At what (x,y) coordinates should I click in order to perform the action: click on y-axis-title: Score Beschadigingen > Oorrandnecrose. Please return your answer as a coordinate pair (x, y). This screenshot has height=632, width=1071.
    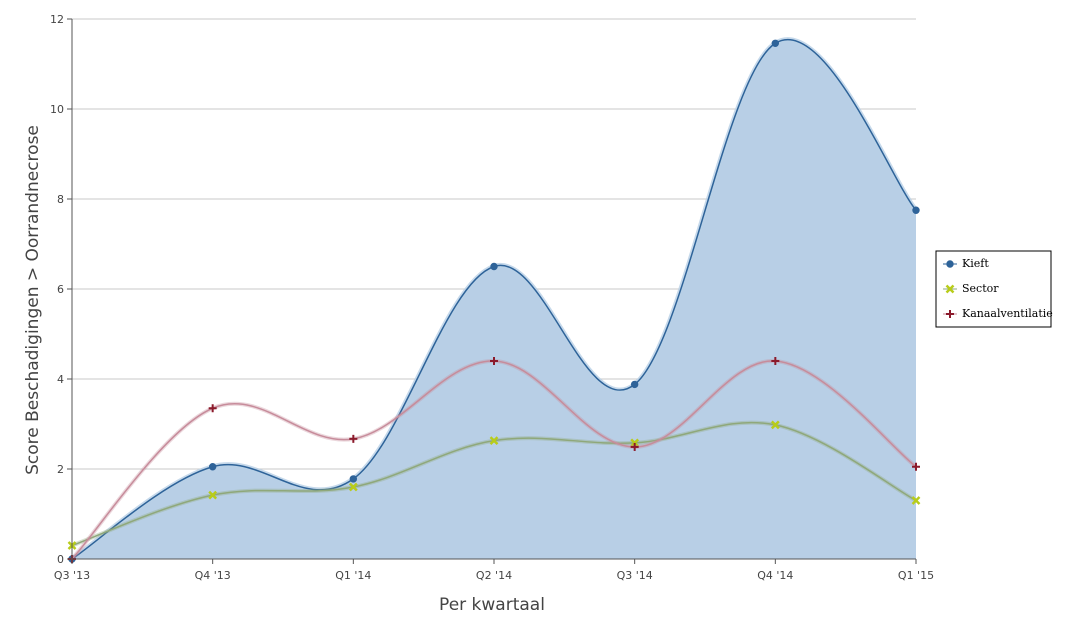
    Looking at the image, I should click on (33, 300).